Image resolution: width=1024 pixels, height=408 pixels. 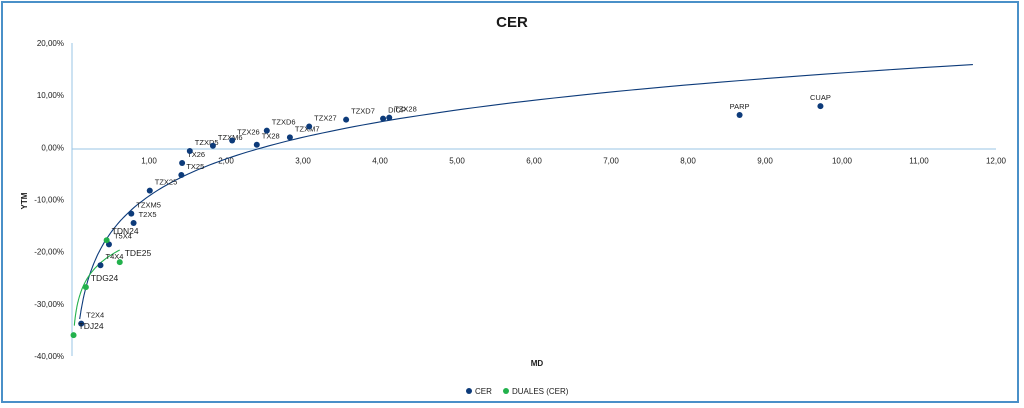 I want to click on data-label: TZX26, so click(x=248, y=132).